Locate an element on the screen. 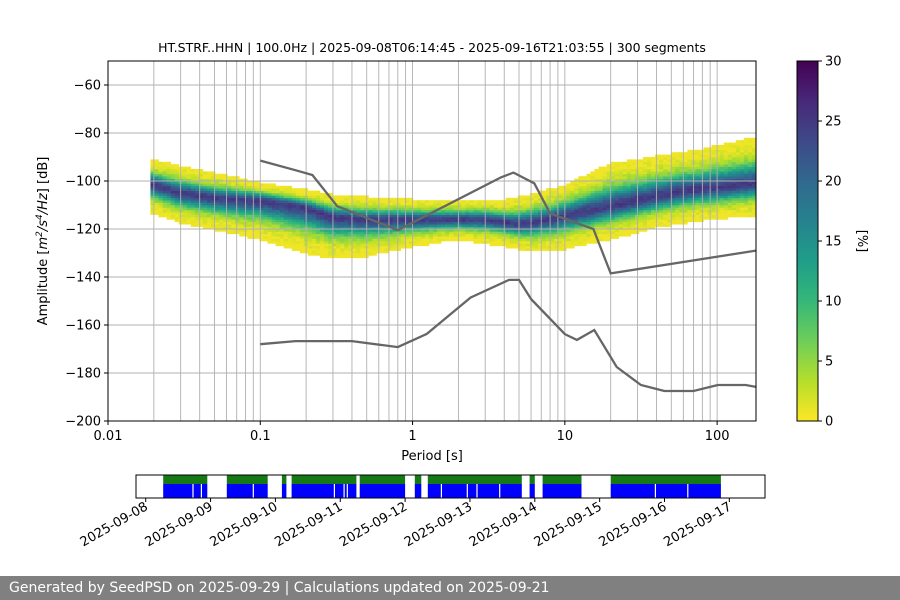 The width and height of the screenshot is (900, 600). availability-segment-processed is located at coordinates (562, 479).